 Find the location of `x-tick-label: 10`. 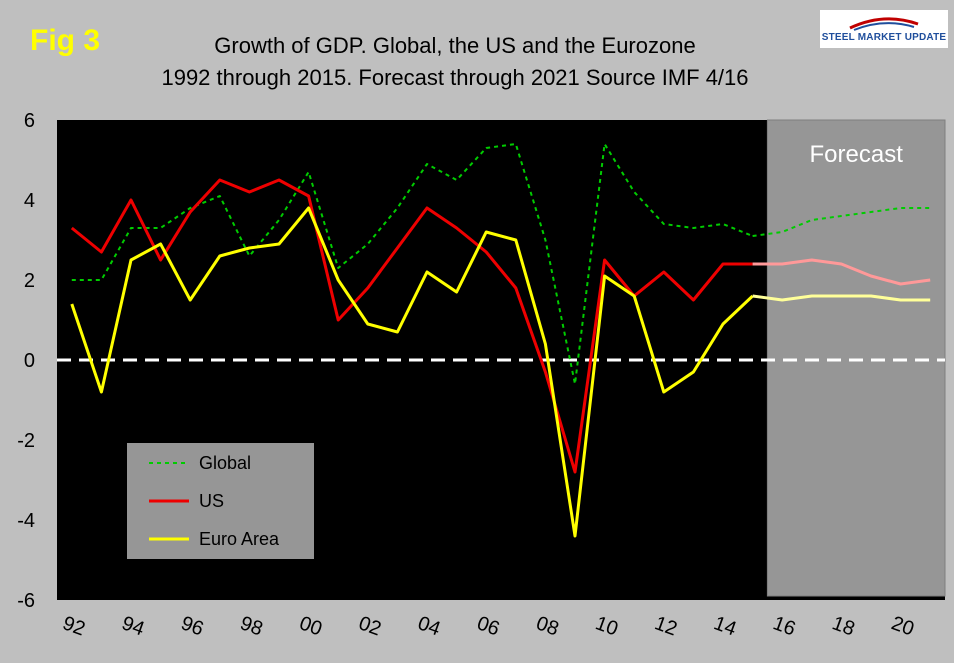

x-tick-label: 10 is located at coordinates (606, 626).